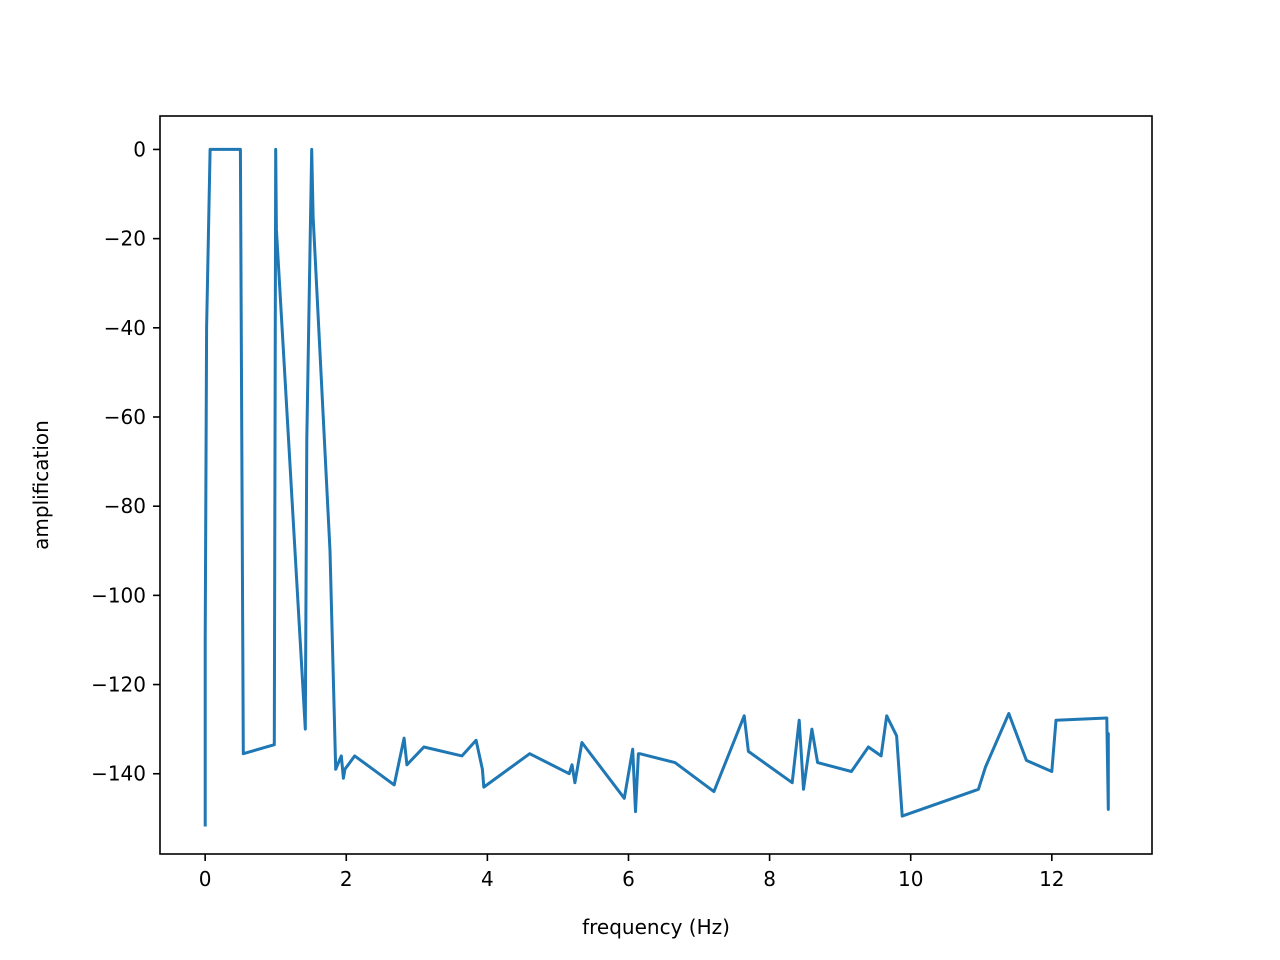 This screenshot has width=1280, height=960. Describe the element at coordinates (125, 417) in the screenshot. I see `y-tick-label: −60` at that location.